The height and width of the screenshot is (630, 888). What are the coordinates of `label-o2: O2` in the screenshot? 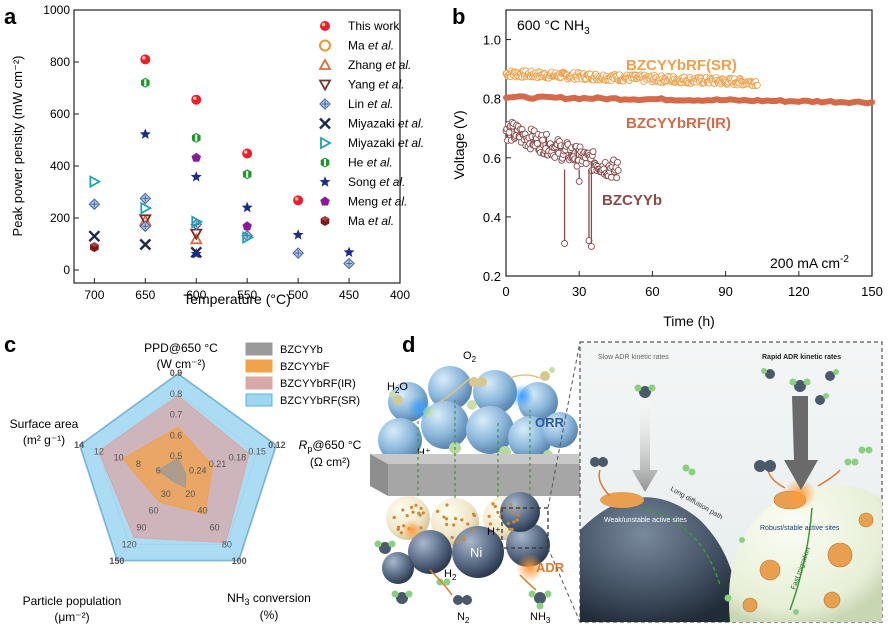 It's located at (470, 357).